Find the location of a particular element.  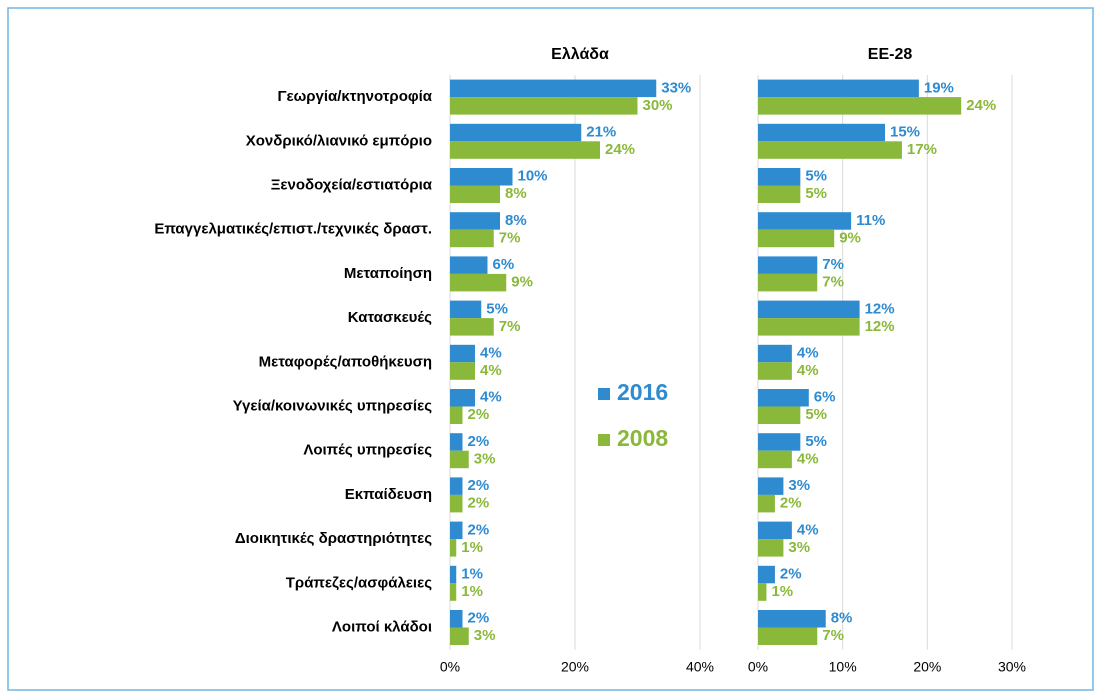

value-label: 30% is located at coordinates (658, 105).